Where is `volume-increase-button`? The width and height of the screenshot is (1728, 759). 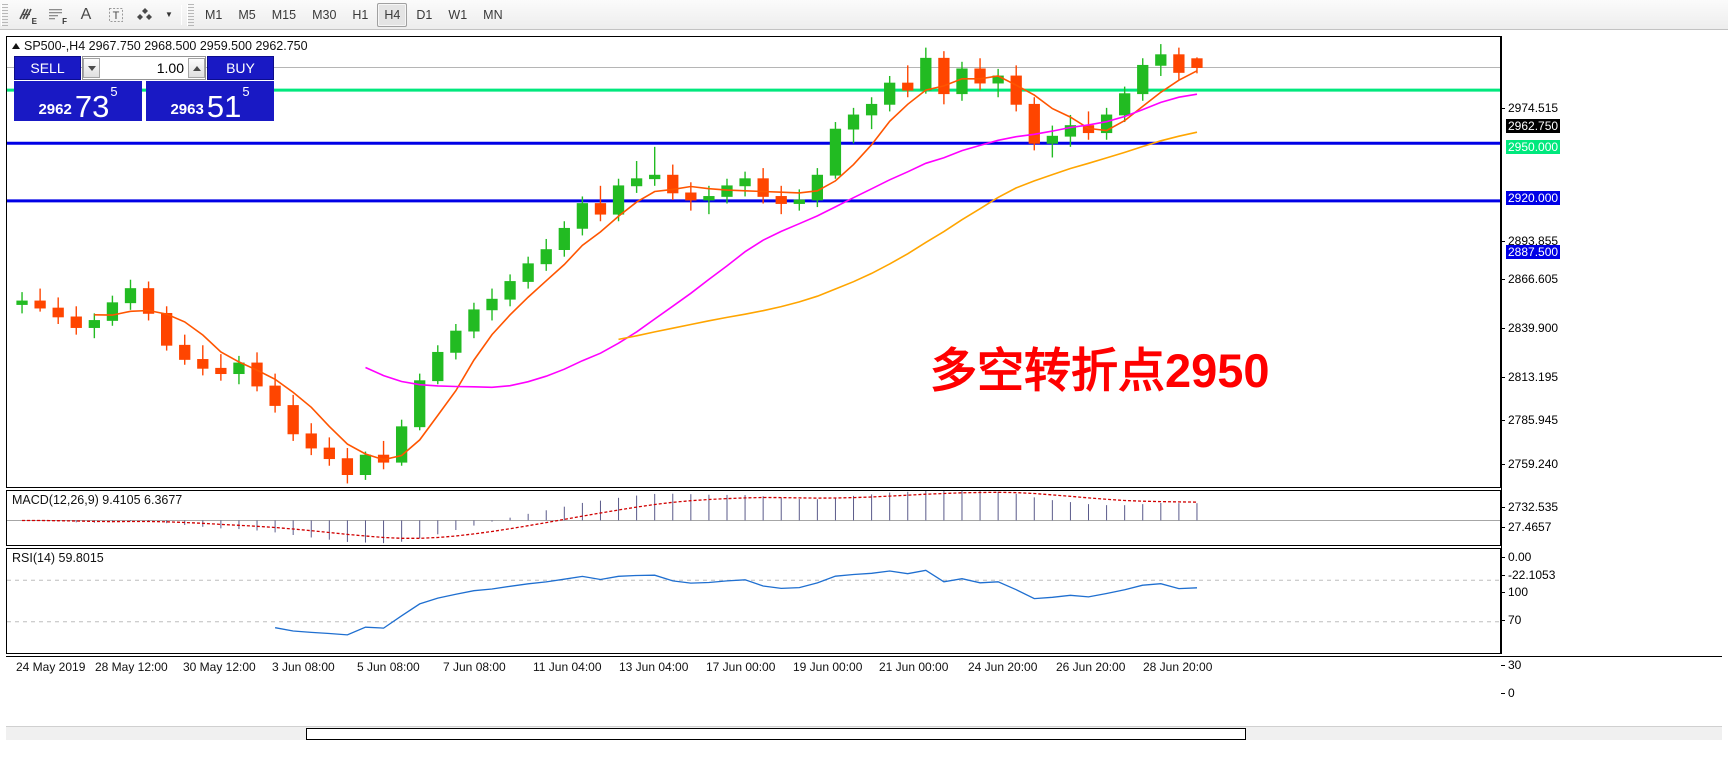 volume-increase-button is located at coordinates (196, 68).